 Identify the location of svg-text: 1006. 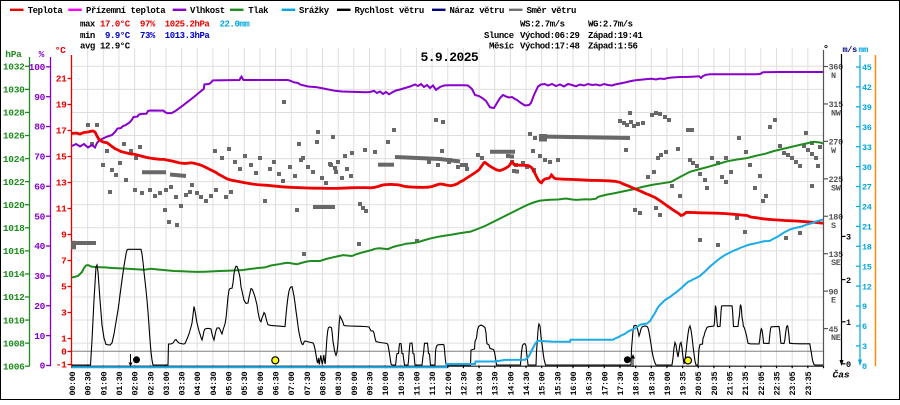
(14, 366).